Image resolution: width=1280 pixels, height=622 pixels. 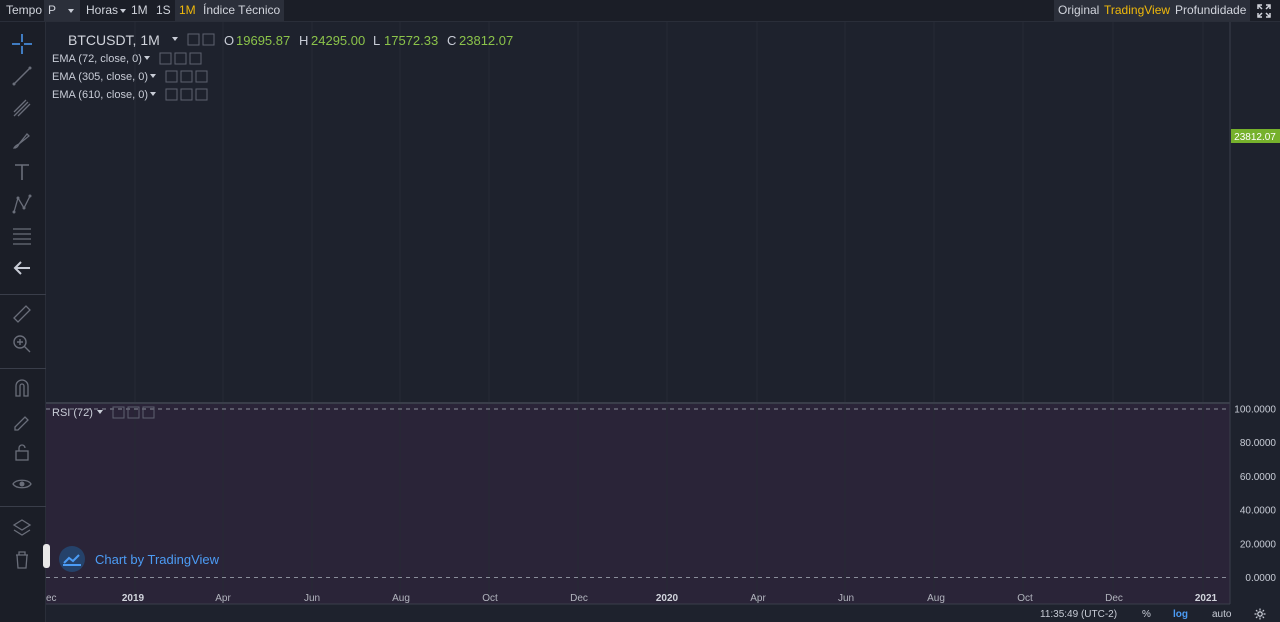 What do you see at coordinates (114, 40) in the screenshot?
I see `symbol-title: BTCUSDT, 1M` at bounding box center [114, 40].